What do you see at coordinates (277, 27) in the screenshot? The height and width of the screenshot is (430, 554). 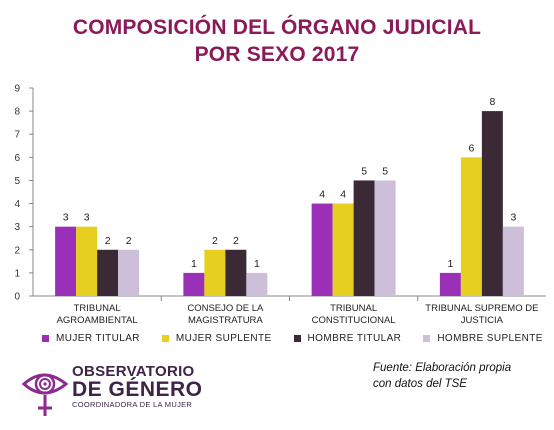 I see `chart-title-line1: COMPOSICIÓN DEL ÓRGANO JUDICIAL` at bounding box center [277, 27].